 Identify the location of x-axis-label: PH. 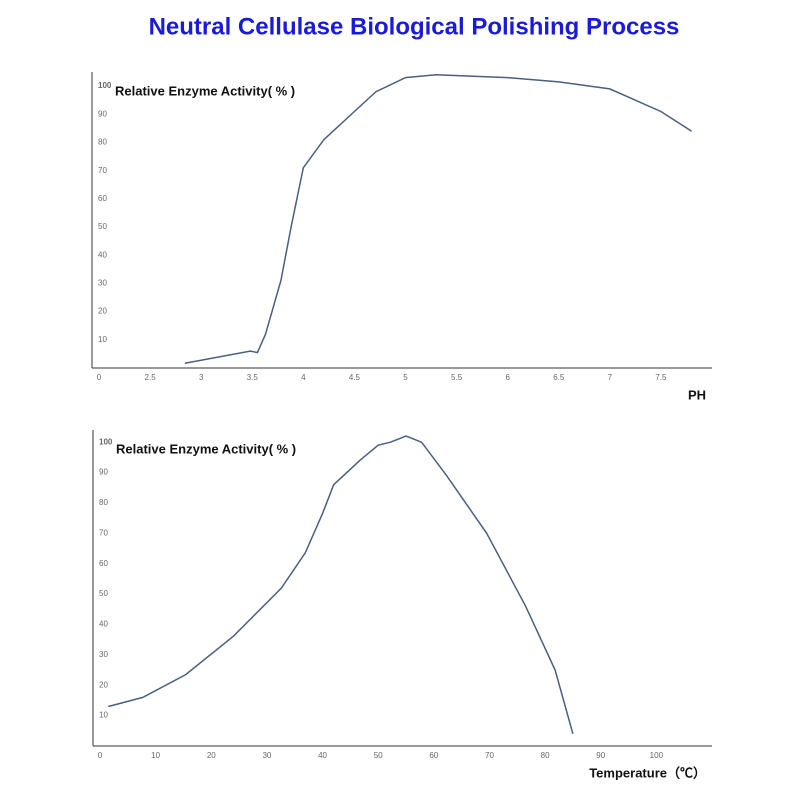
(697, 394).